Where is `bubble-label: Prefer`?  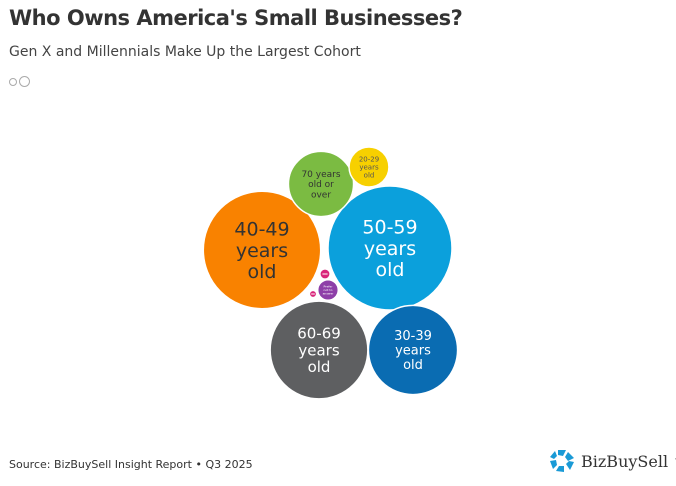 bubble-label: Prefer is located at coordinates (329, 287).